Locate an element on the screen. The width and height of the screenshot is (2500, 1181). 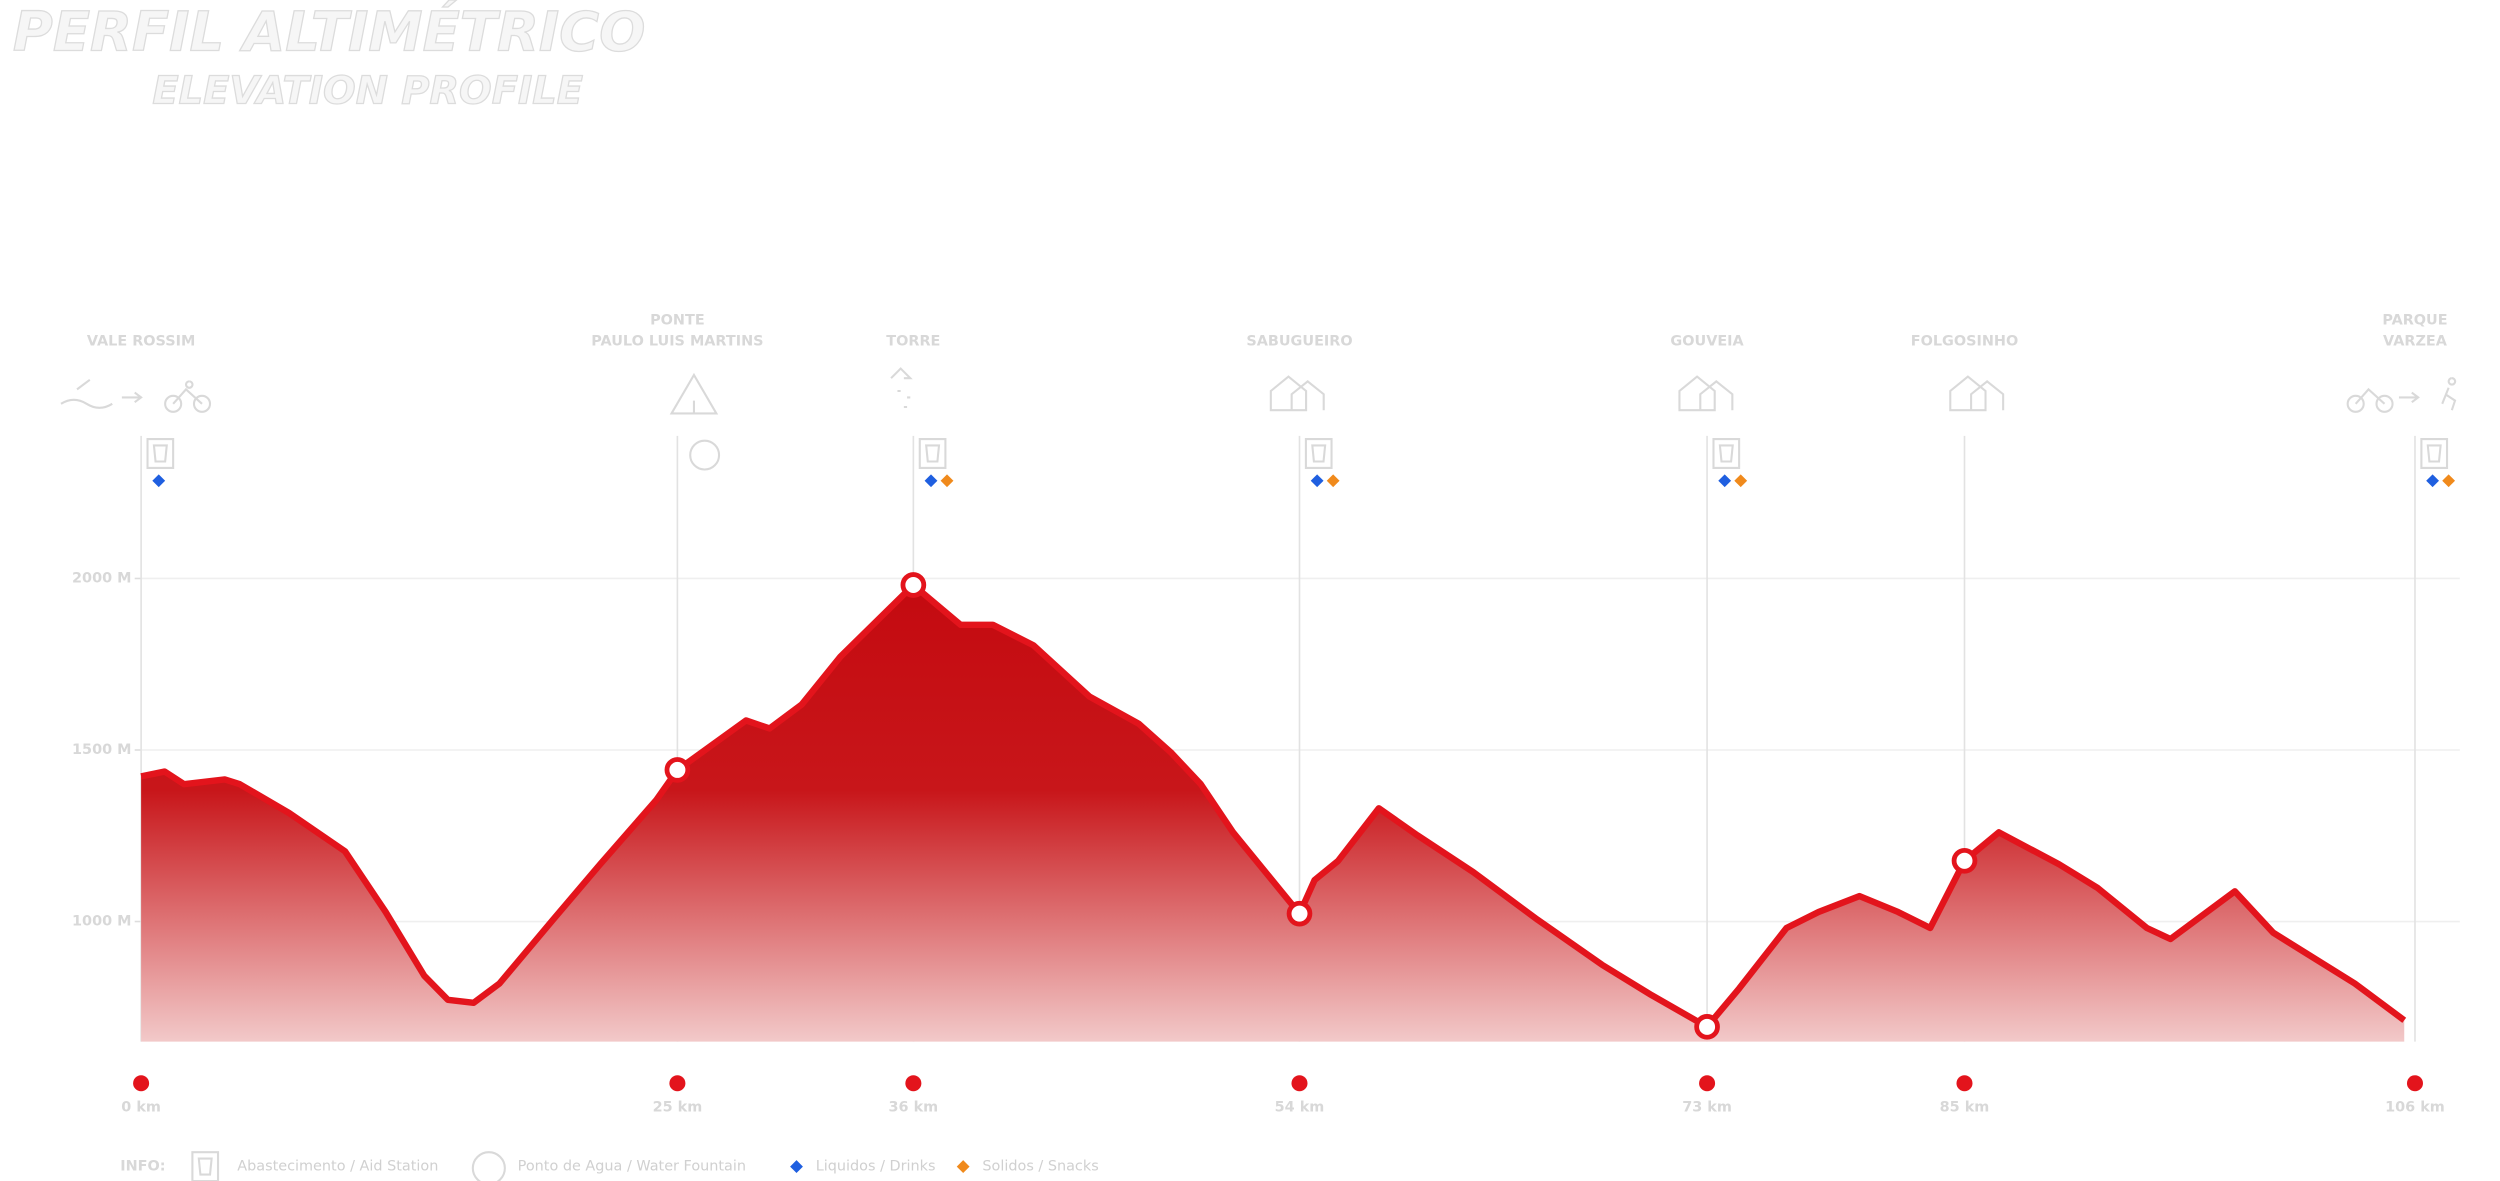
station-name: PAULO LUIS MARTINS is located at coordinates (677, 341).